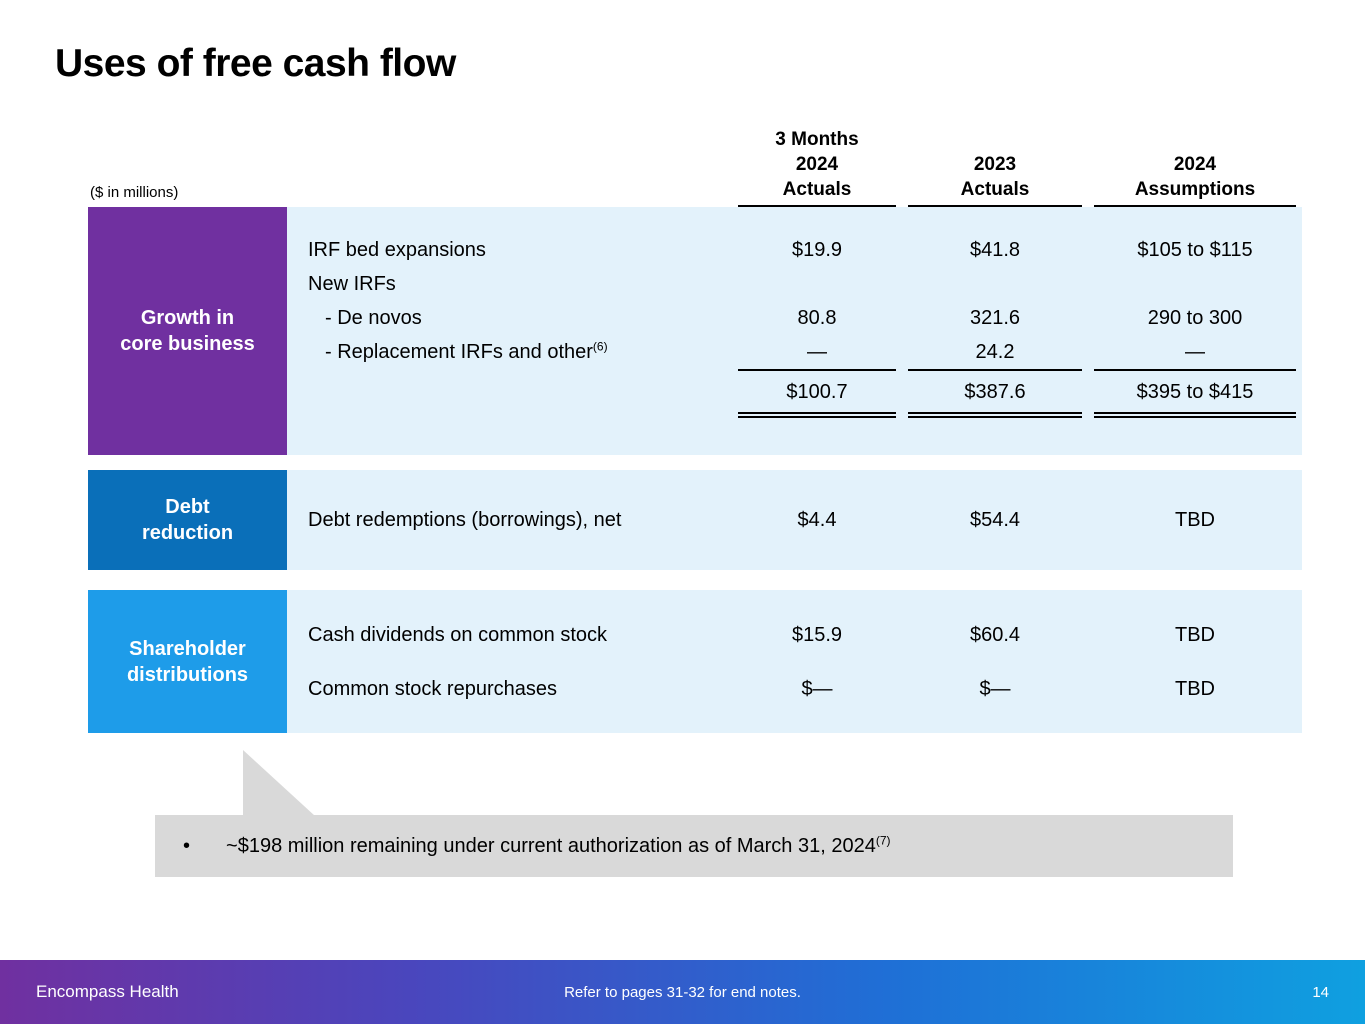 This screenshot has height=1024, width=1365. What do you see at coordinates (995, 634) in the screenshot?
I see `cell-value: $60.4` at bounding box center [995, 634].